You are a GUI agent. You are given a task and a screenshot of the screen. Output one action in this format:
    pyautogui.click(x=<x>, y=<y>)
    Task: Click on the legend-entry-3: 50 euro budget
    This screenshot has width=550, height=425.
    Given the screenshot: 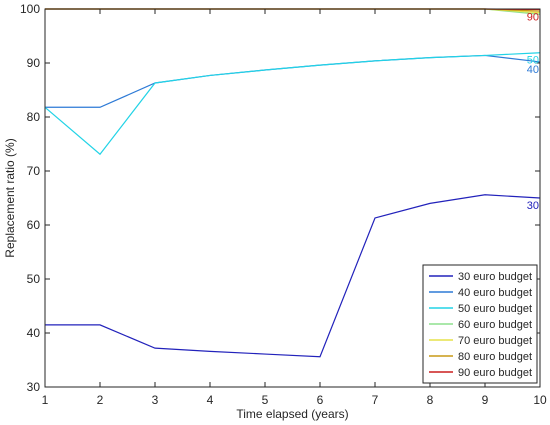 What is the action you would take?
    pyautogui.click(x=495, y=309)
    